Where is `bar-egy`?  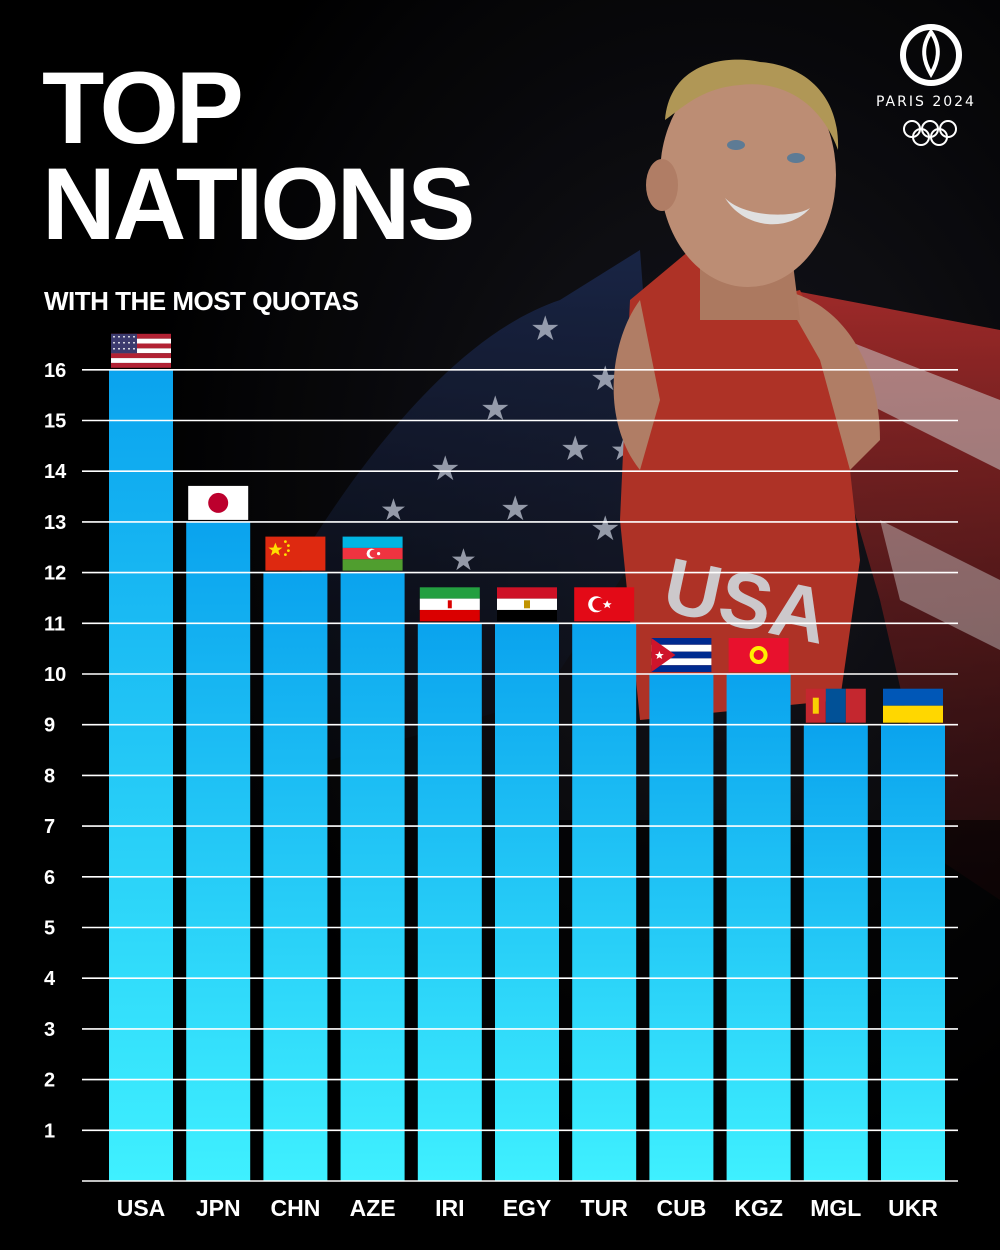
bar-egy is located at coordinates (527, 902).